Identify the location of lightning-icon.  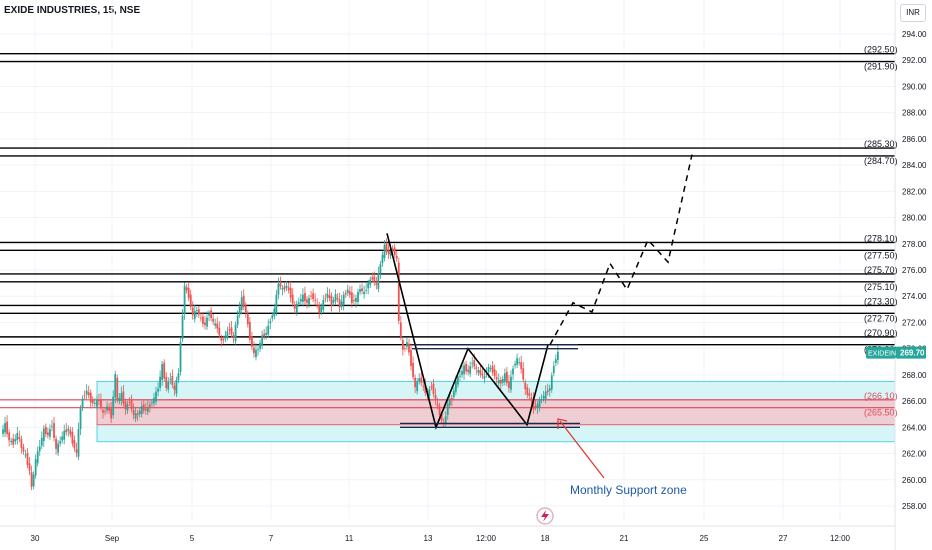
(545, 516).